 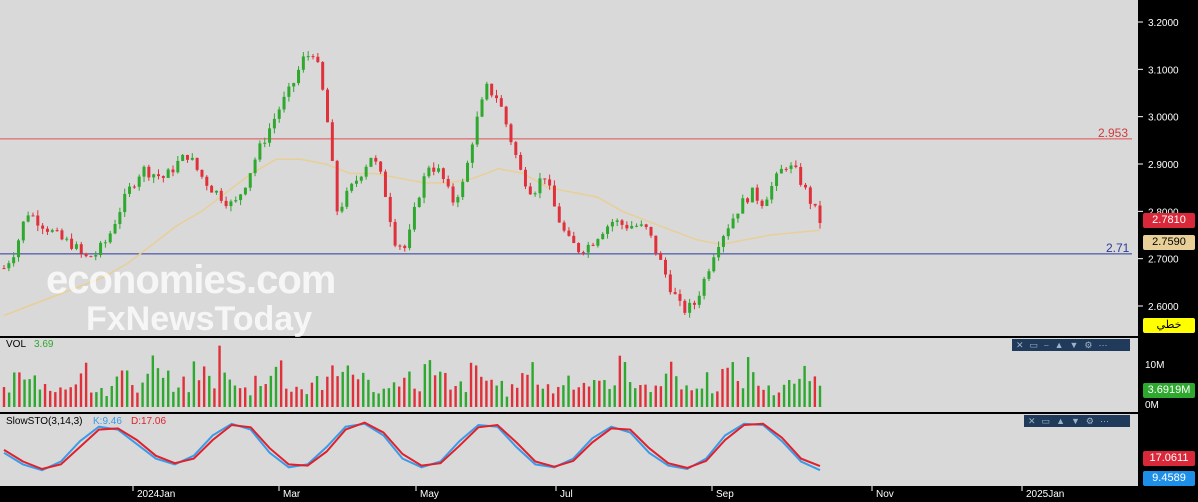 I want to click on time-tick-label: Jul, so click(x=566, y=494).